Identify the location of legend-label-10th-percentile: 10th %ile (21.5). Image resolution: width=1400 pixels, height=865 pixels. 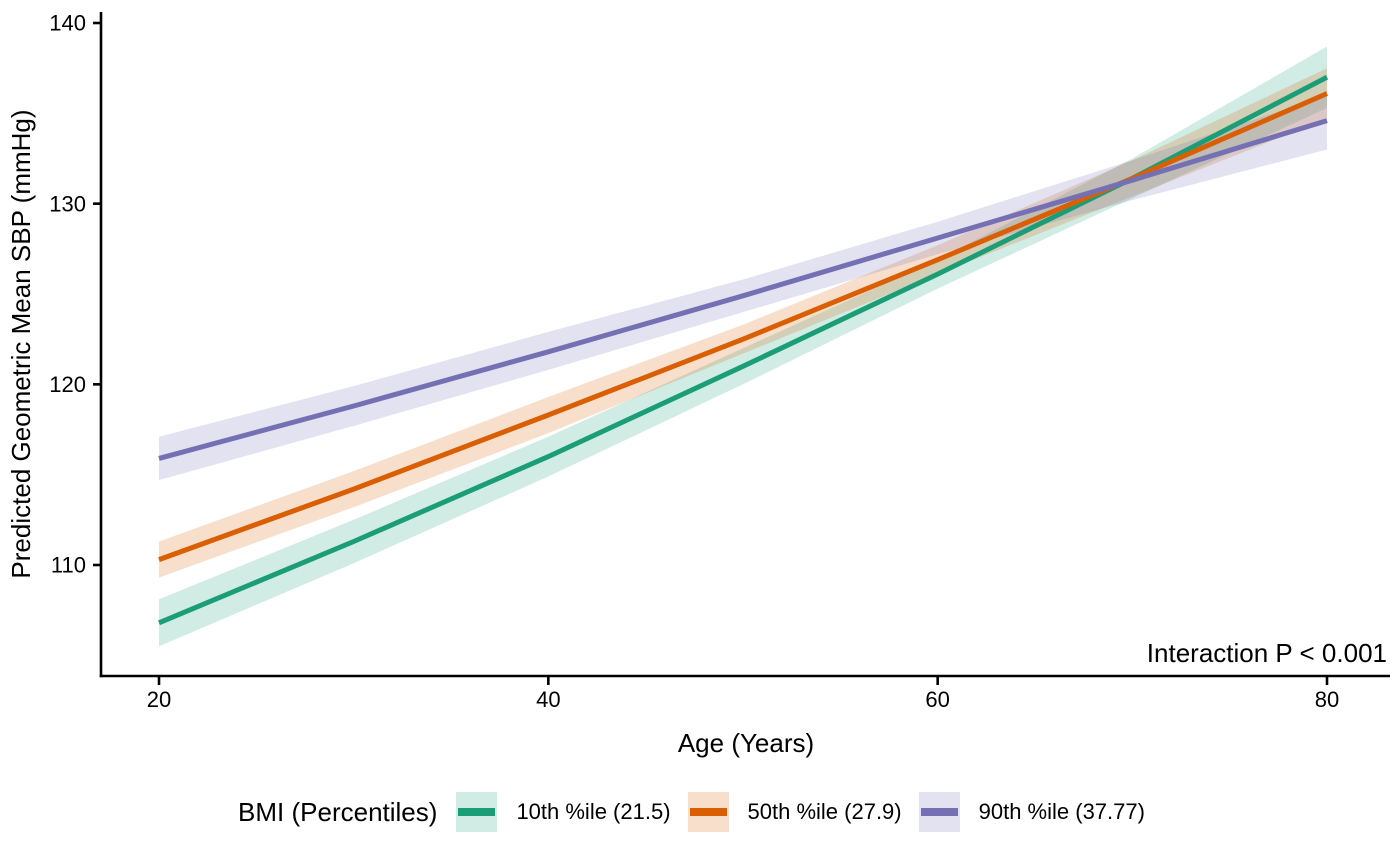
(593, 811).